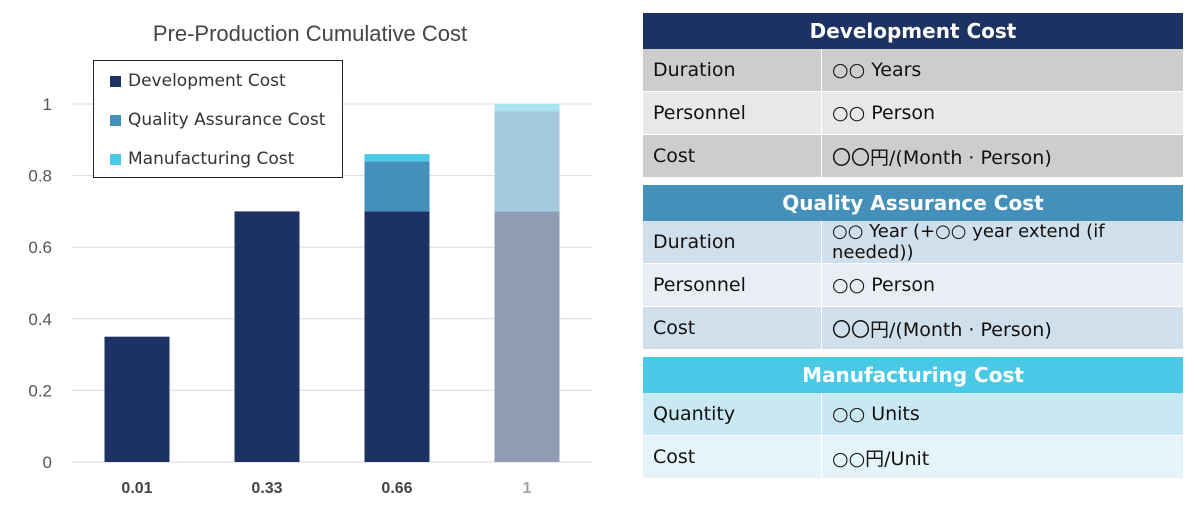 This screenshot has height=508, width=1195. I want to click on y-tick-label: 0.2, so click(40, 390).